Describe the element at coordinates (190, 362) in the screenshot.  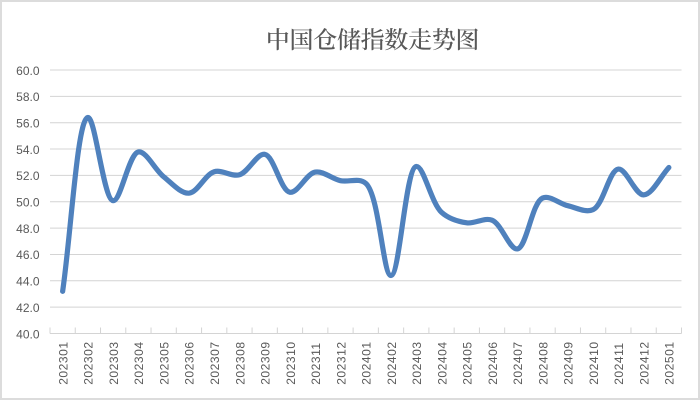
I see `svg-text: 202306` at that location.